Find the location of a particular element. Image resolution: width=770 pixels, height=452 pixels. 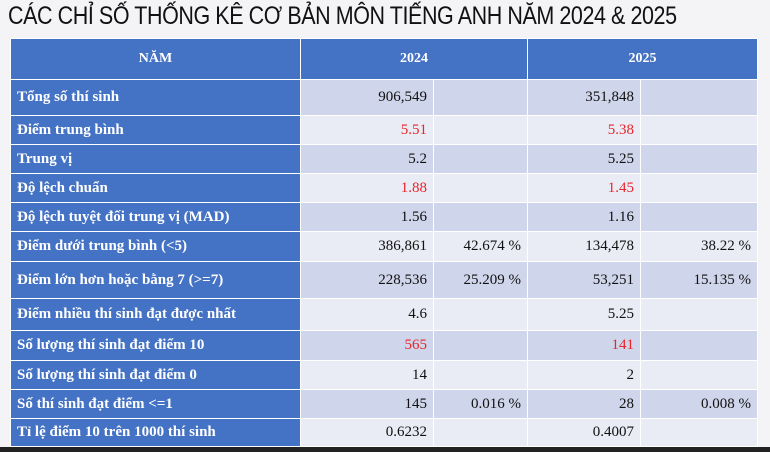

table-row: Độ lệch tuyệt đối trung vị (MAD) 1.56 1.16 is located at coordinates (384, 217).